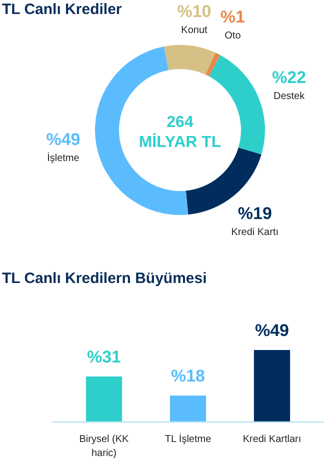 The width and height of the screenshot is (324, 461). I want to click on slice-label: Kredi Kartı, so click(255, 232).